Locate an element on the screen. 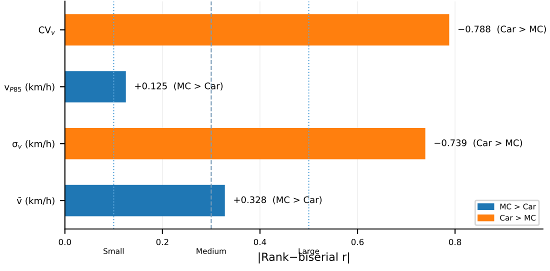  data-label: −0.788 (Car > MC) is located at coordinates (502, 29).